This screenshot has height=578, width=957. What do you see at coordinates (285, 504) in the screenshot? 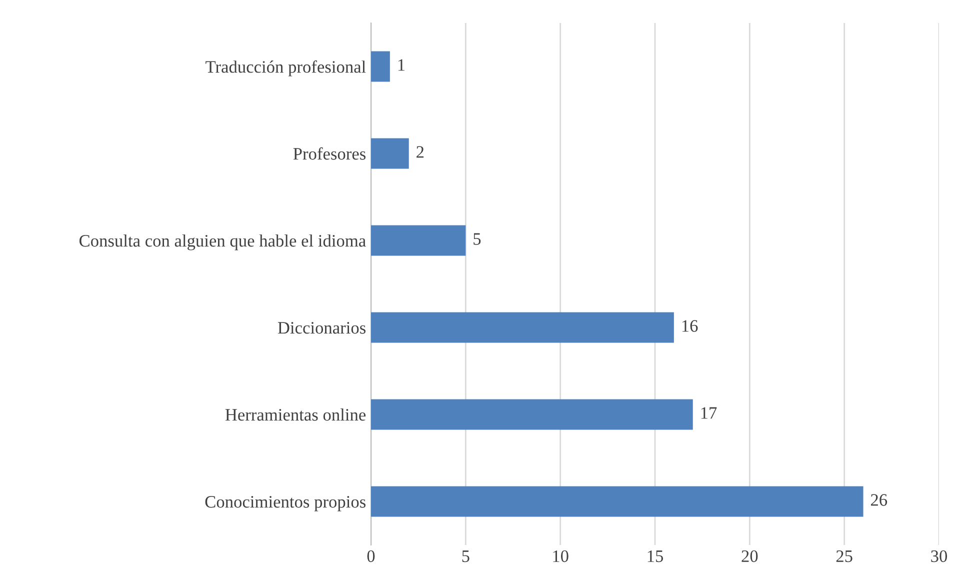
I see `y-tick-label: Conocimientos propios` at bounding box center [285, 504].